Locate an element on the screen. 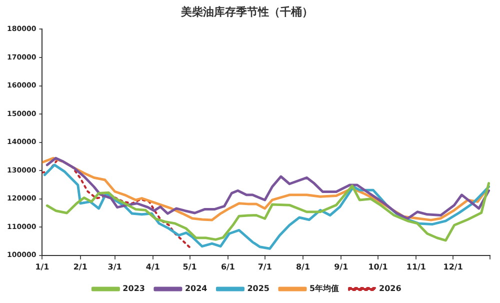 The image size is (500, 303). x-tick-label: 12/1 is located at coordinates (453, 267).